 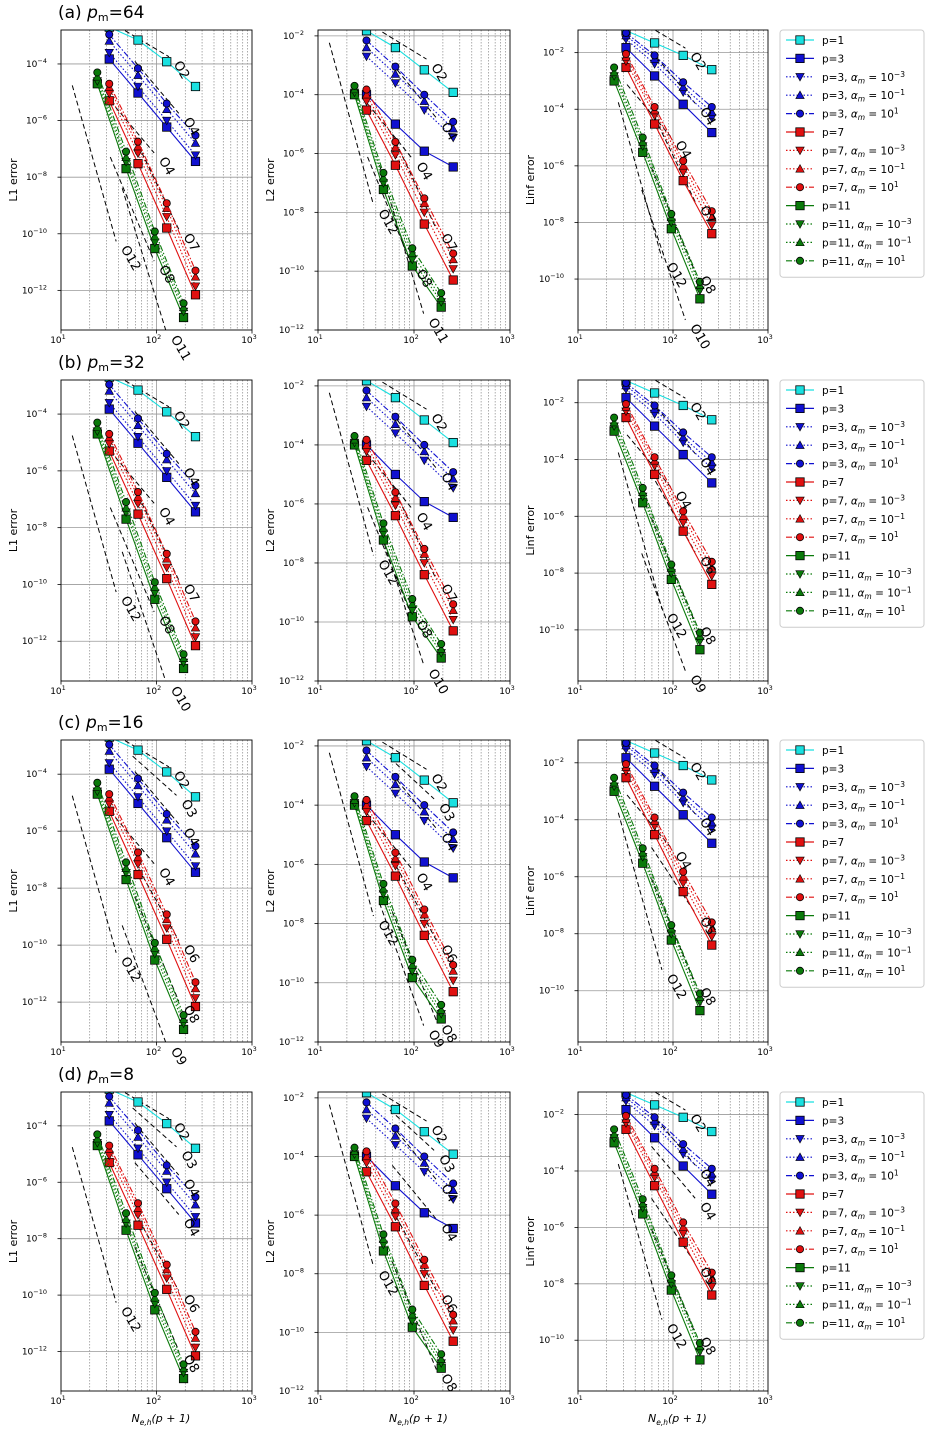 I want to click on legend-label: p=11, αm = 101, so click(x=864, y=612).